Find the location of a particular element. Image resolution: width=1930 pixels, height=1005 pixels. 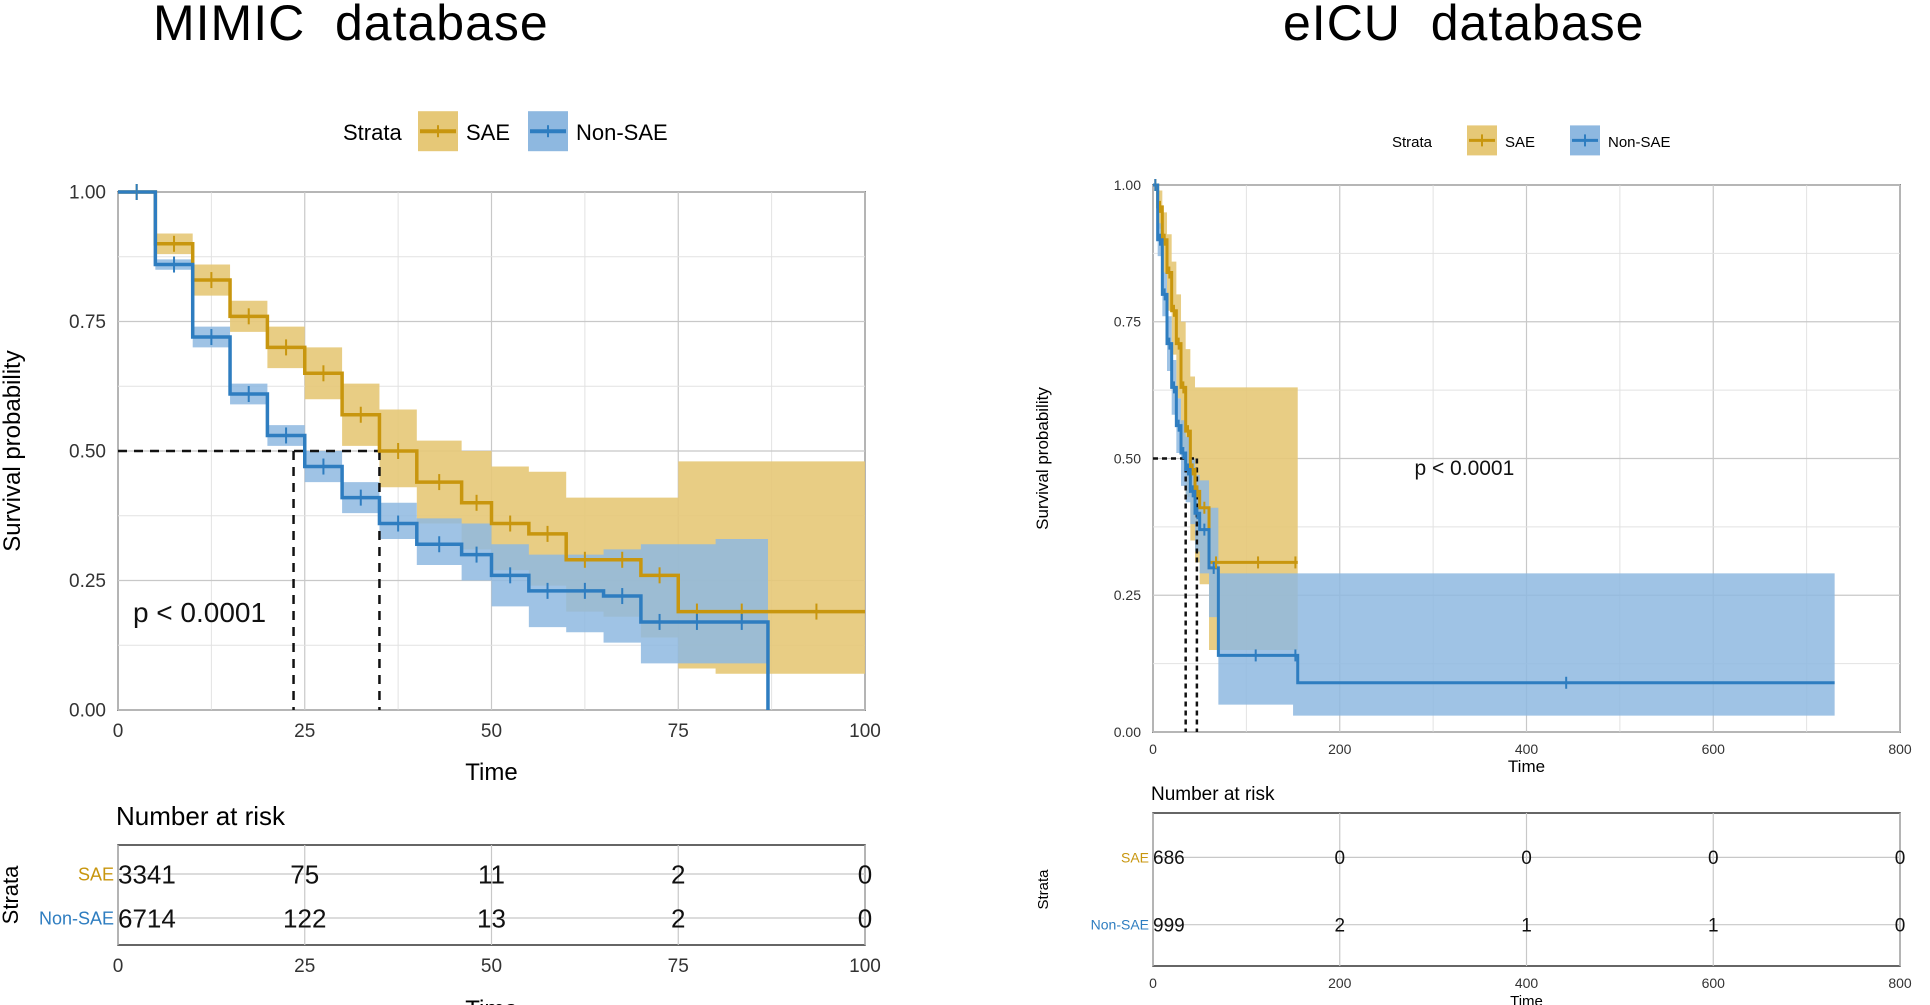

eicu-risk-value-1-2: 1 is located at coordinates (1526, 926).